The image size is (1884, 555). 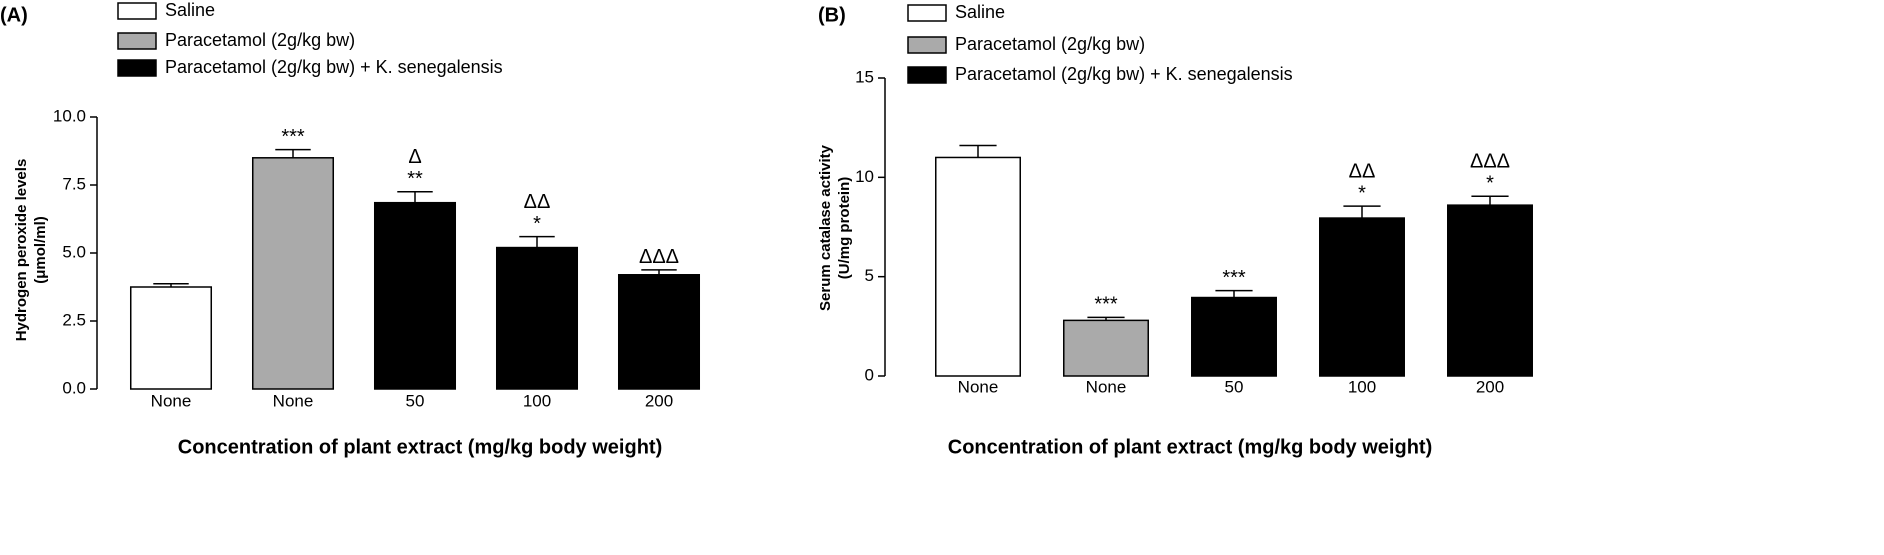 I want to click on y-axis-title: Serum catalase activity (U/mg protein), so click(x=835, y=227).